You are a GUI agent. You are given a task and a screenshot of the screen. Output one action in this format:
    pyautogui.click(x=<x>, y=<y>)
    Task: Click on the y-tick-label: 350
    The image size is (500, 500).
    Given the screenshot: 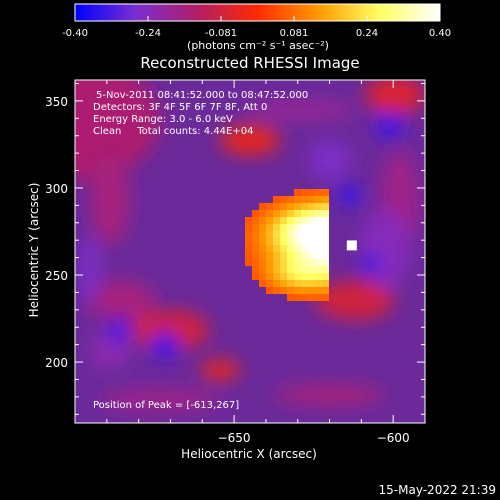 What is the action you would take?
    pyautogui.click(x=56, y=102)
    